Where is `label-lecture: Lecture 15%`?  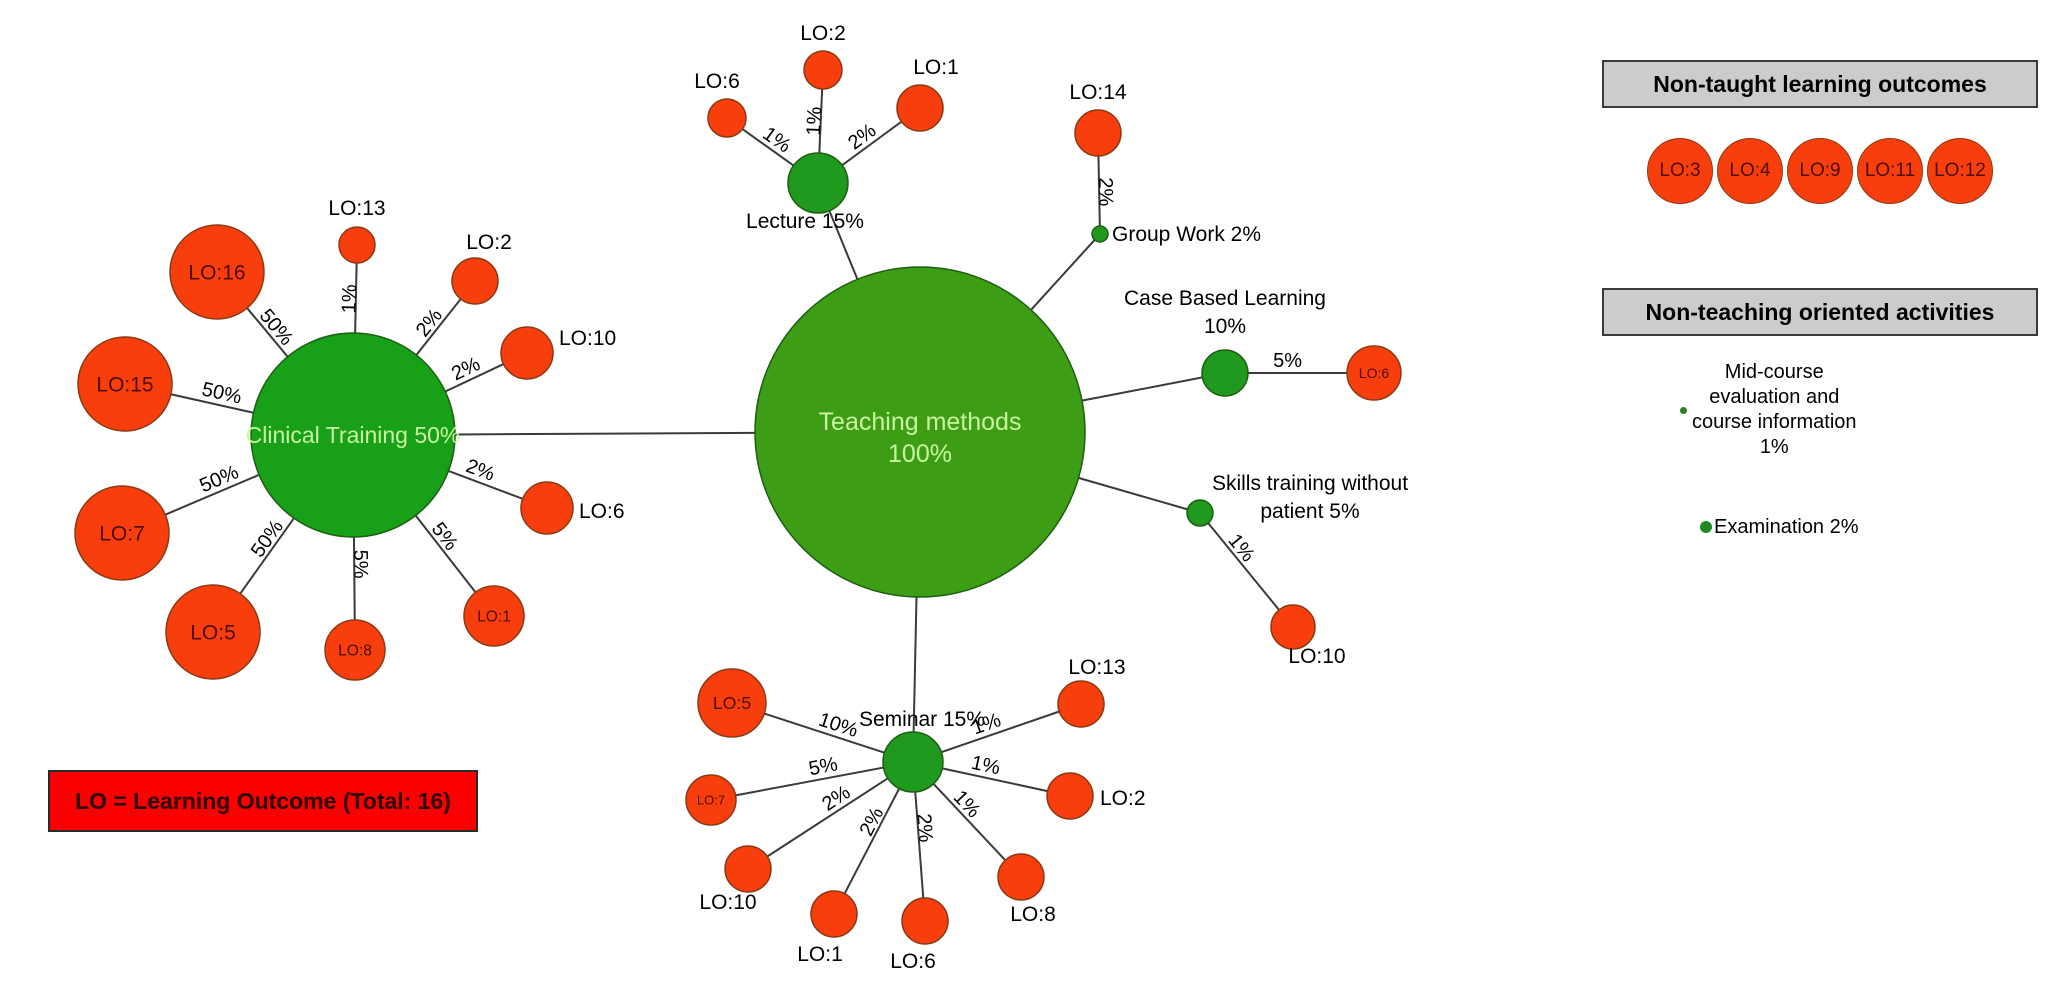
label-lecture: Lecture 15% is located at coordinates (805, 221).